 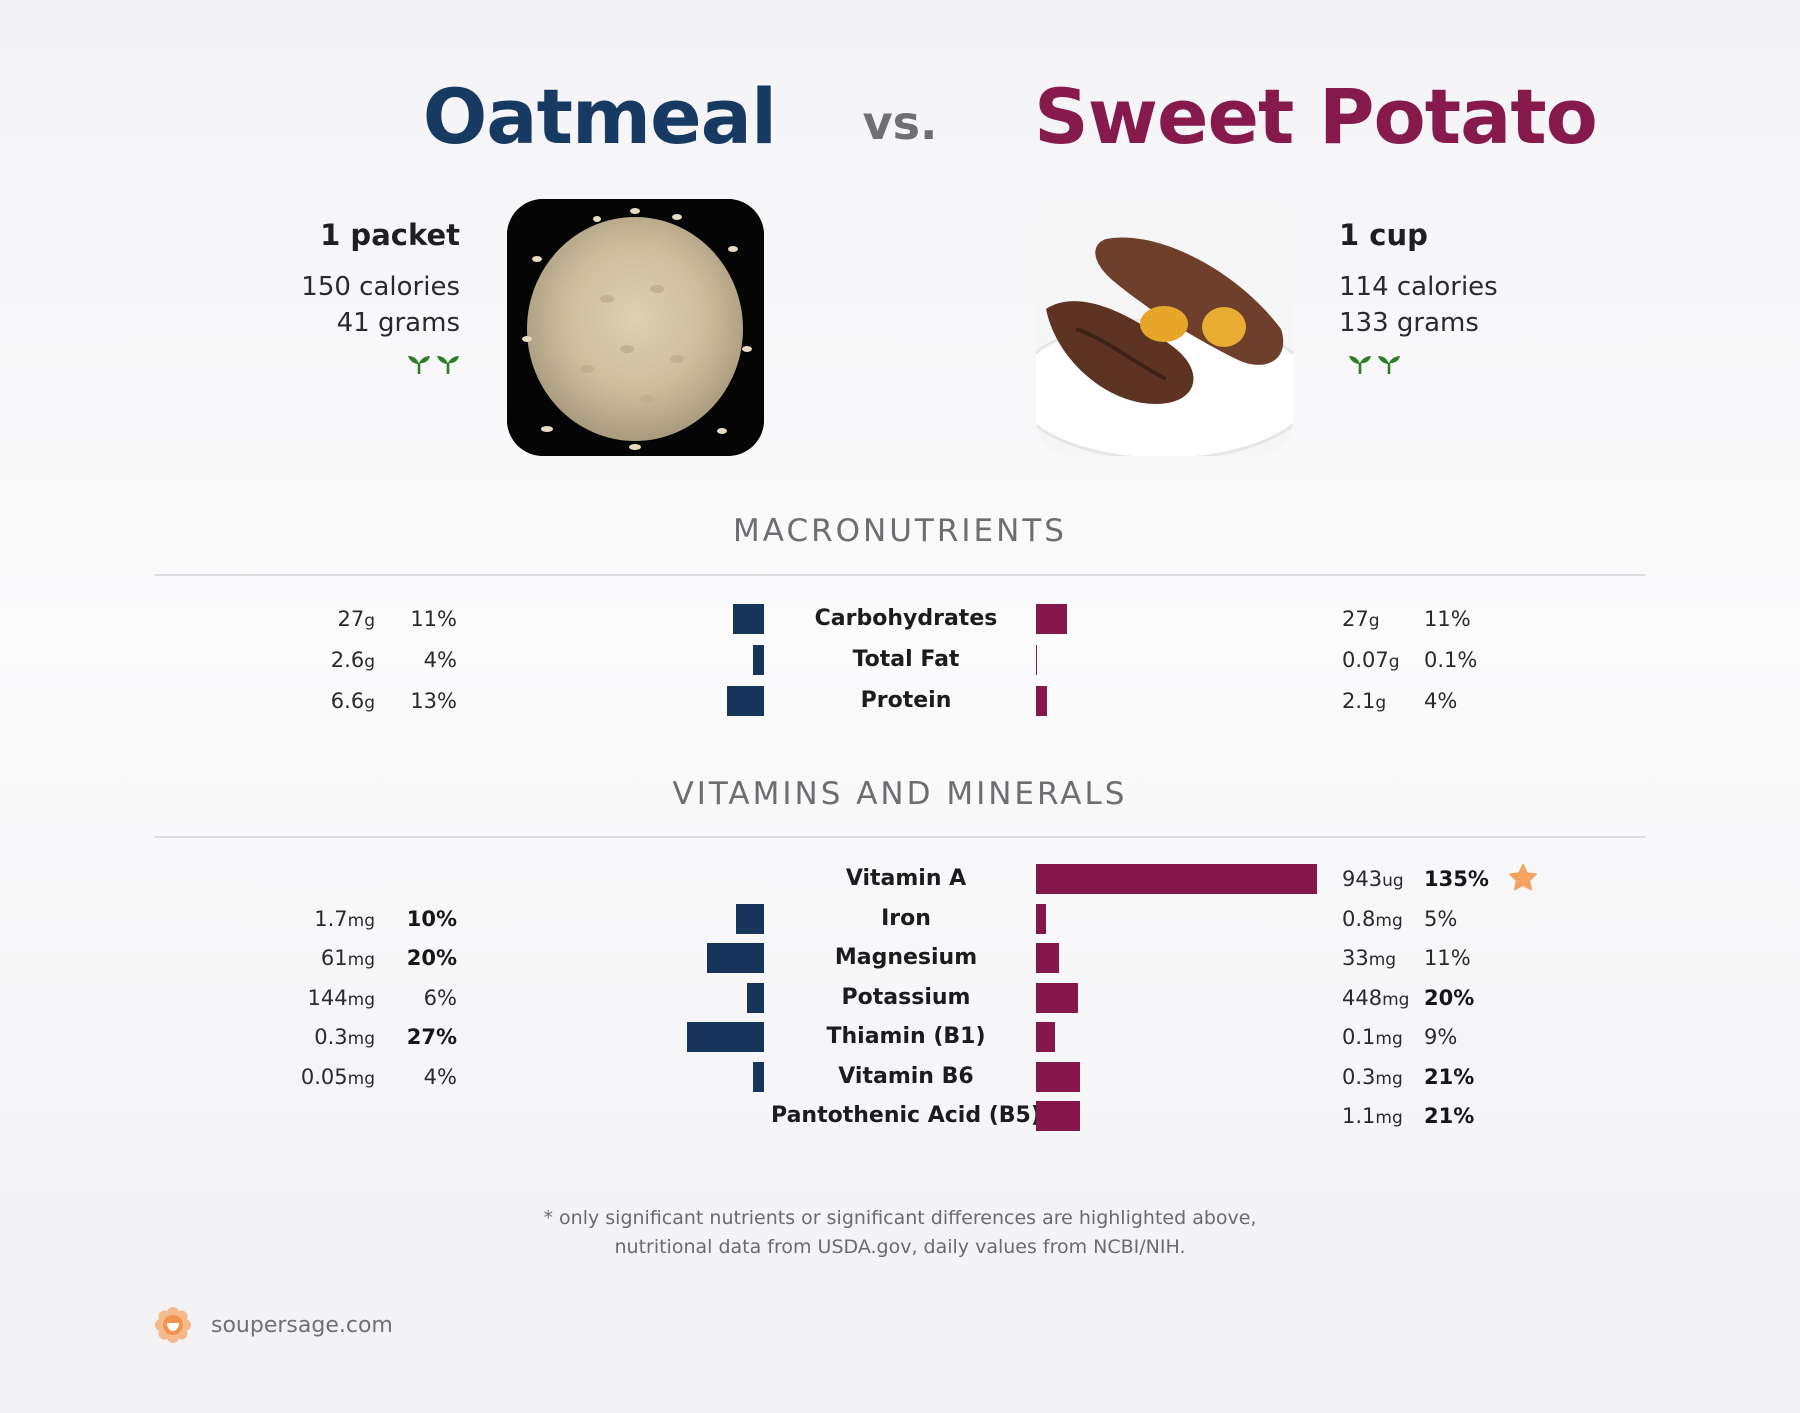 I want to click on left-food-title: Oatmeal, so click(x=599, y=116).